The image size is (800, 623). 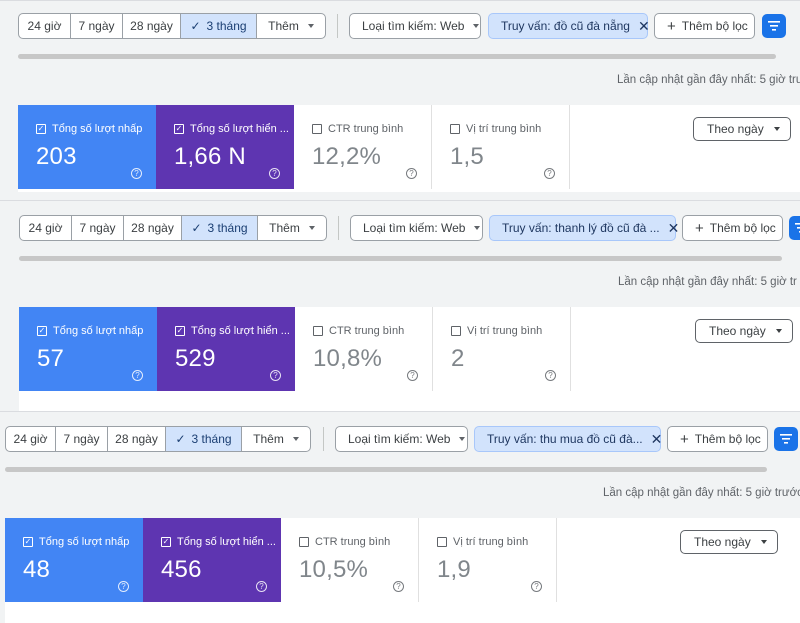 I want to click on metric-position: Vị trí trung bình 2 ?, so click(x=502, y=349).